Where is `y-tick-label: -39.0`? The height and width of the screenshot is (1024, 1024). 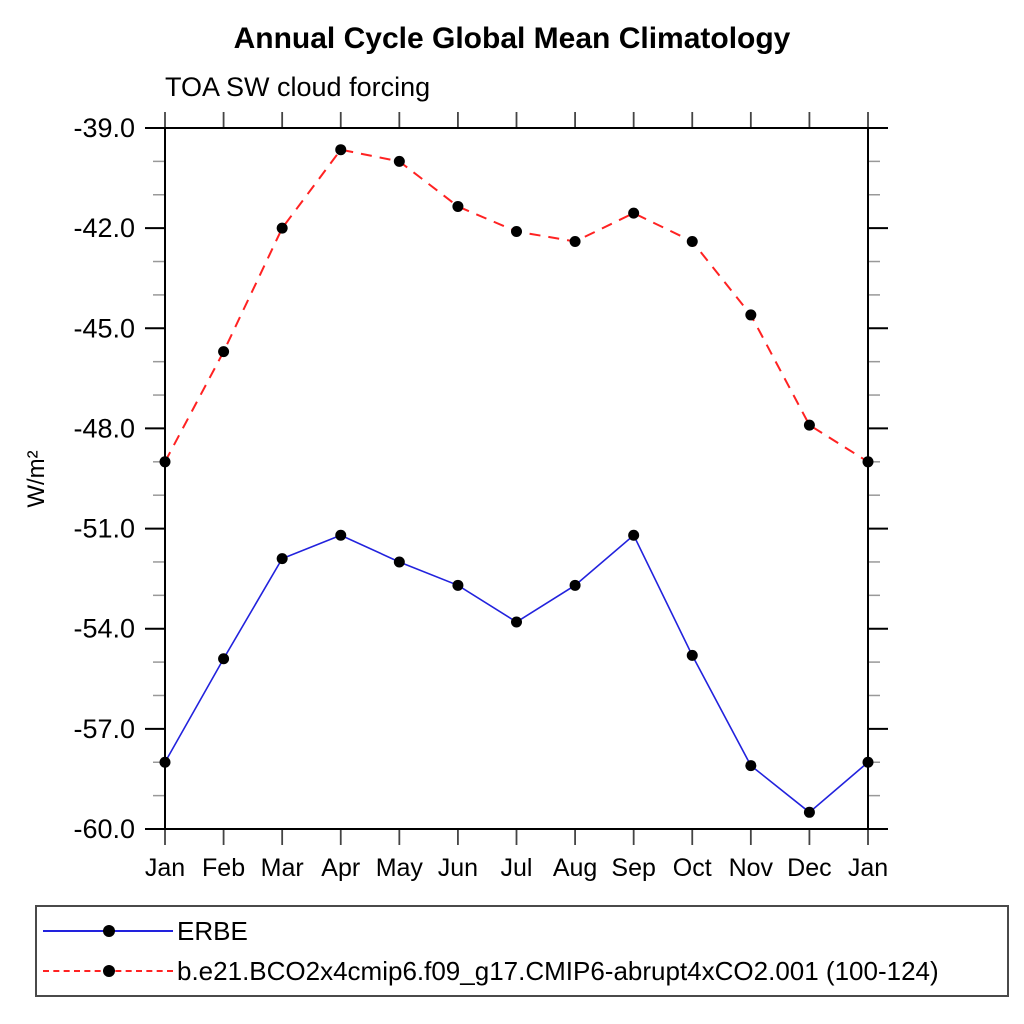
y-tick-label: -39.0 is located at coordinates (104, 128).